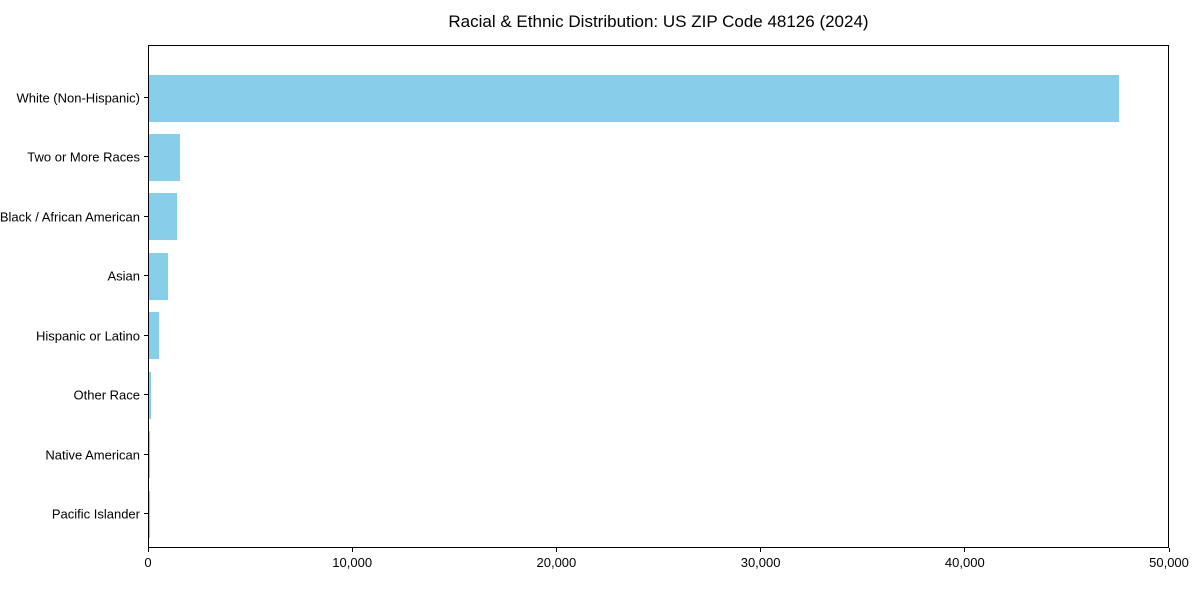  What do you see at coordinates (760, 562) in the screenshot?
I see `x-tick-label: 30,000` at bounding box center [760, 562].